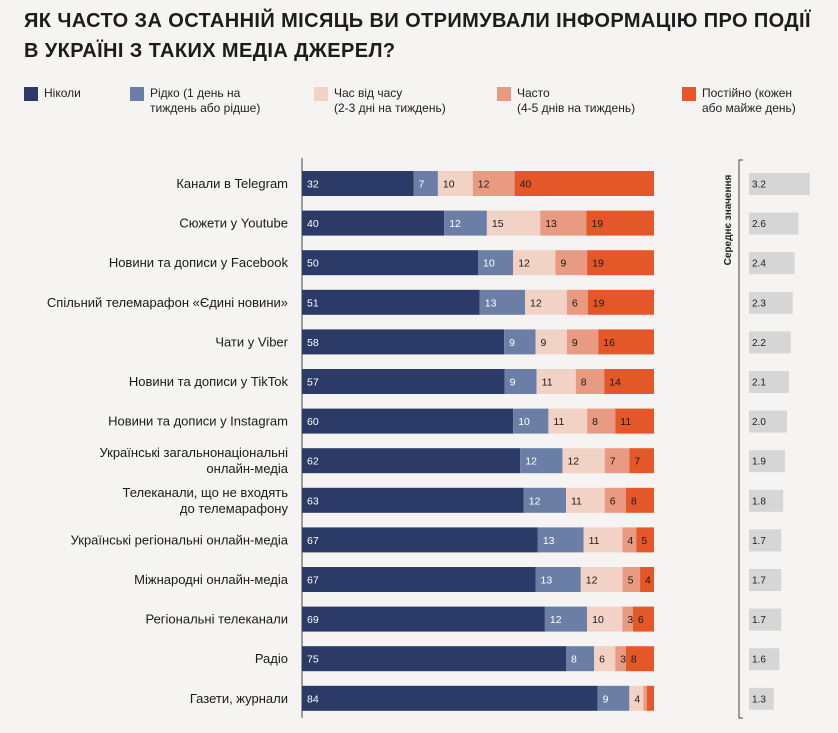 This screenshot has height=733, width=838. I want to click on bar-value-label-1-13: 9, so click(606, 699).